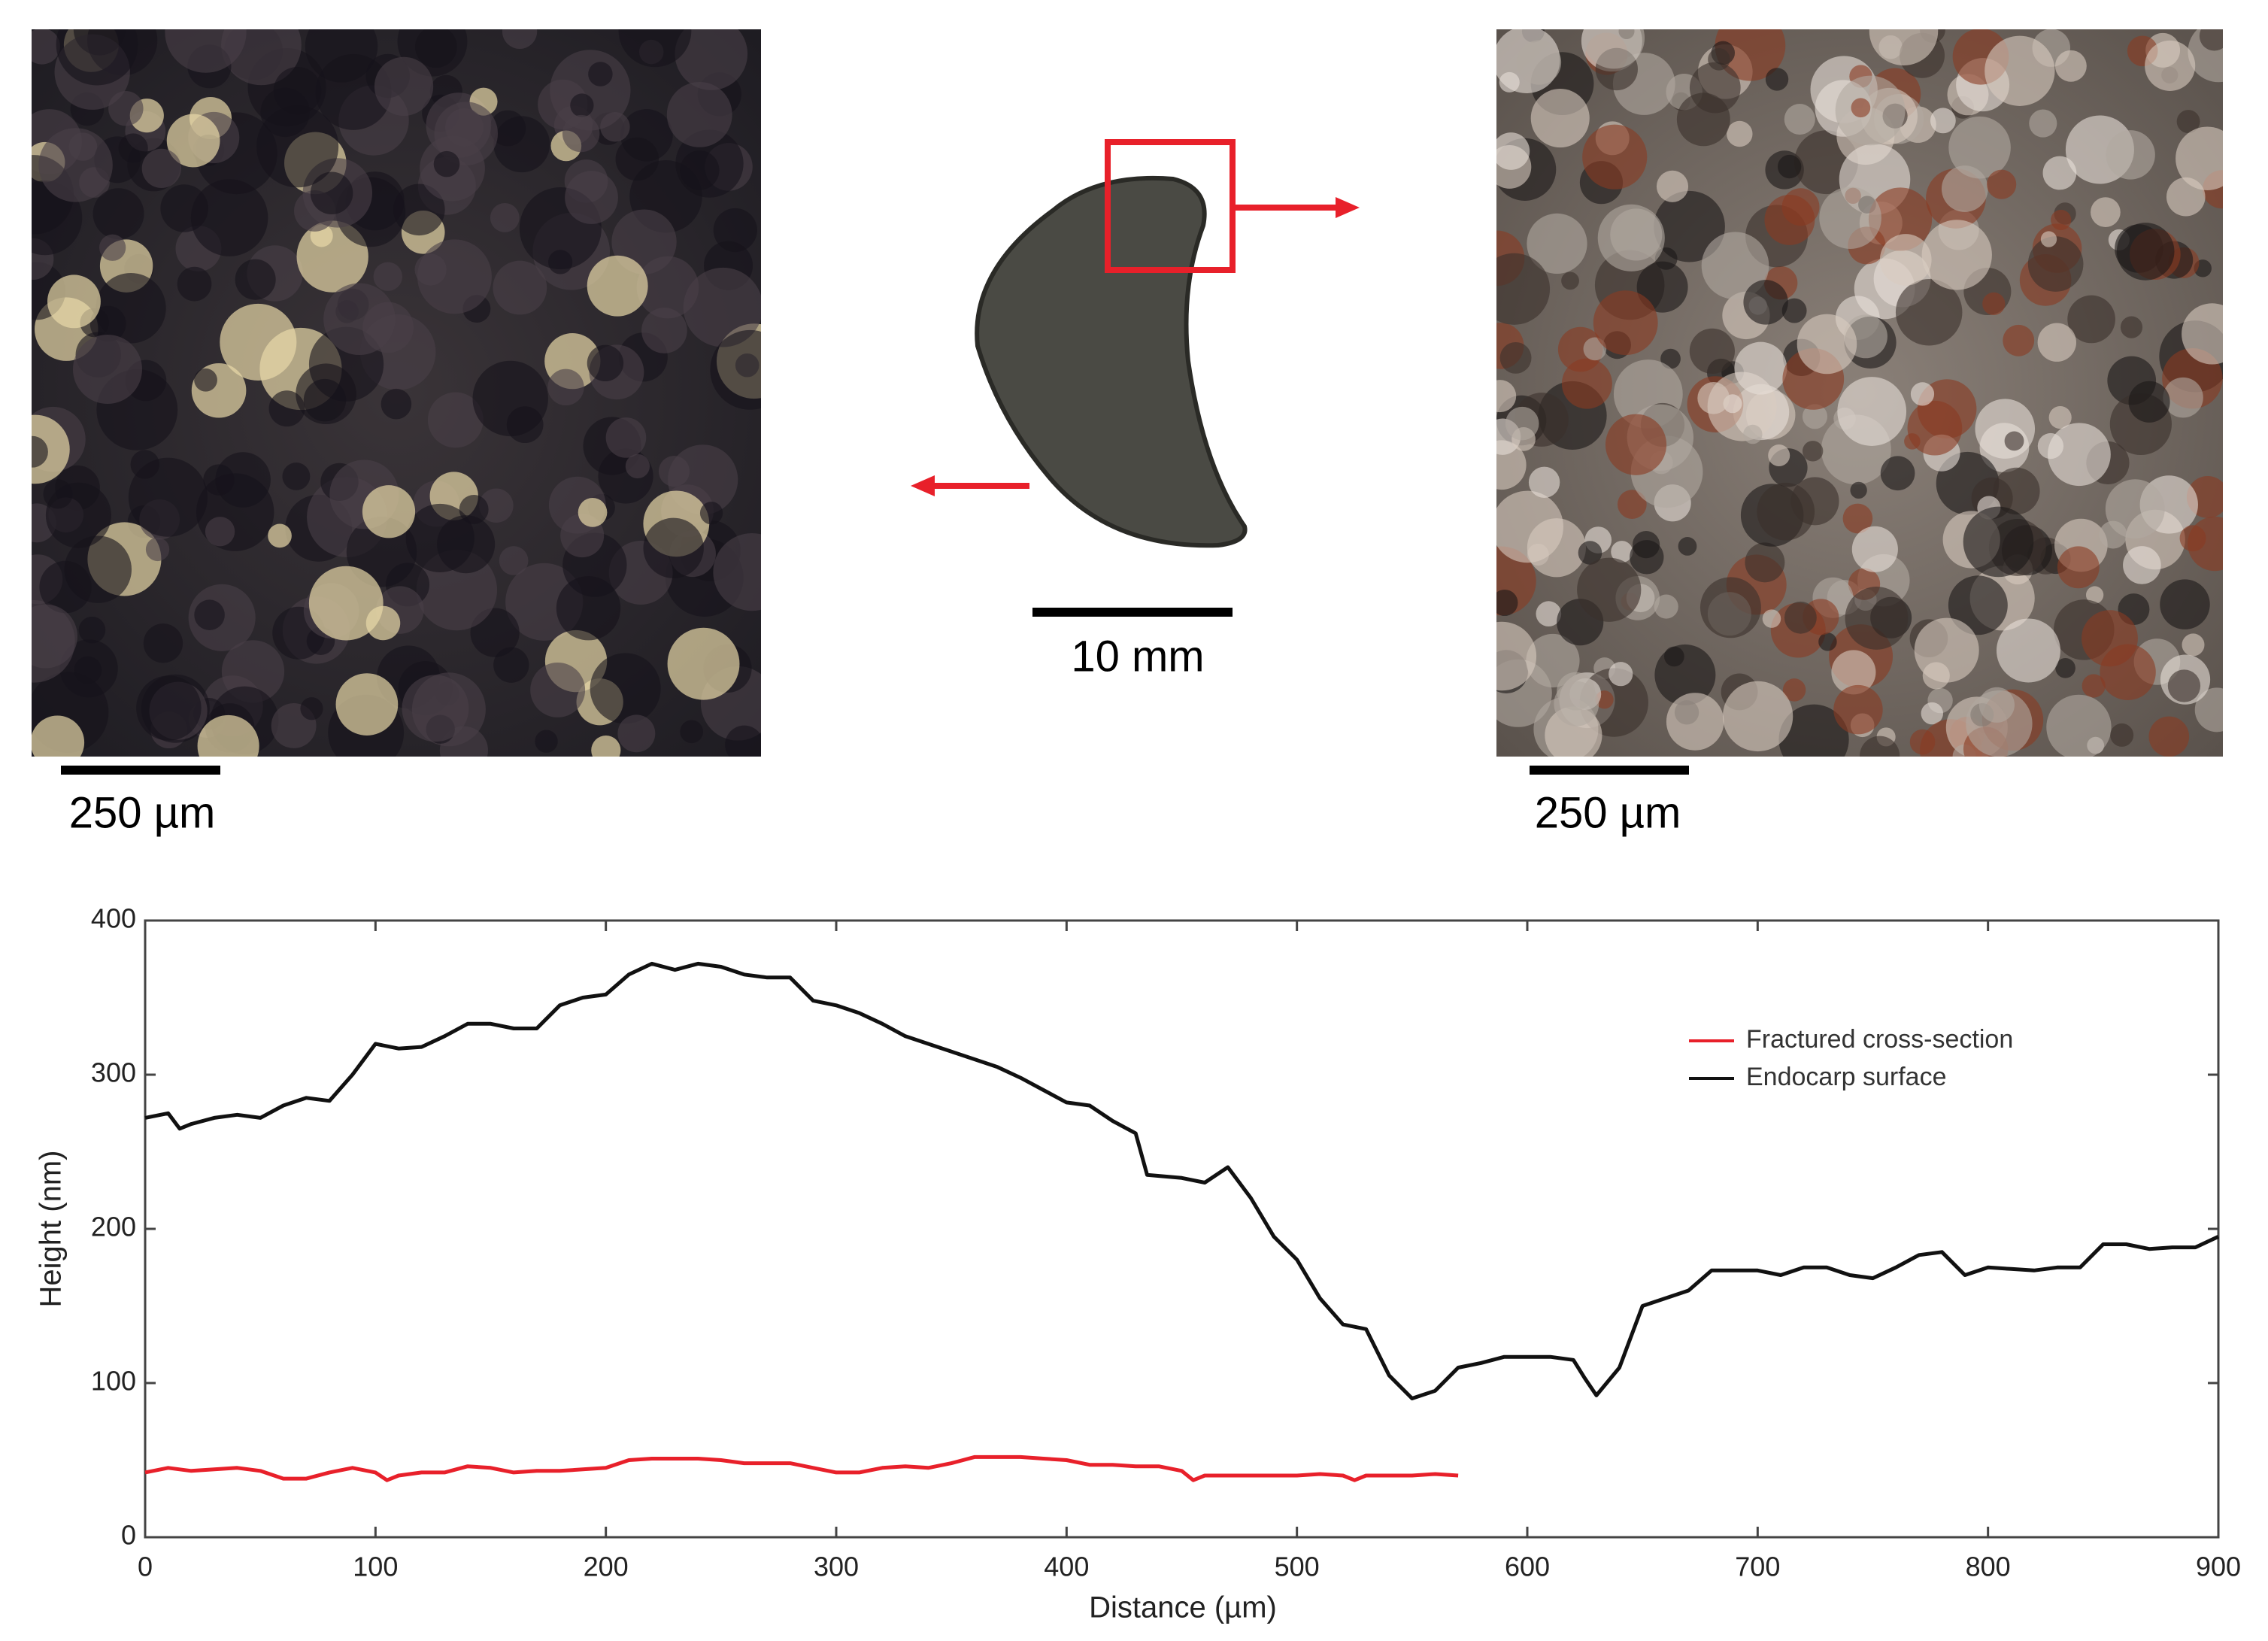  What do you see at coordinates (1137, 656) in the screenshot?
I see `scale-label: 10 mm` at bounding box center [1137, 656].